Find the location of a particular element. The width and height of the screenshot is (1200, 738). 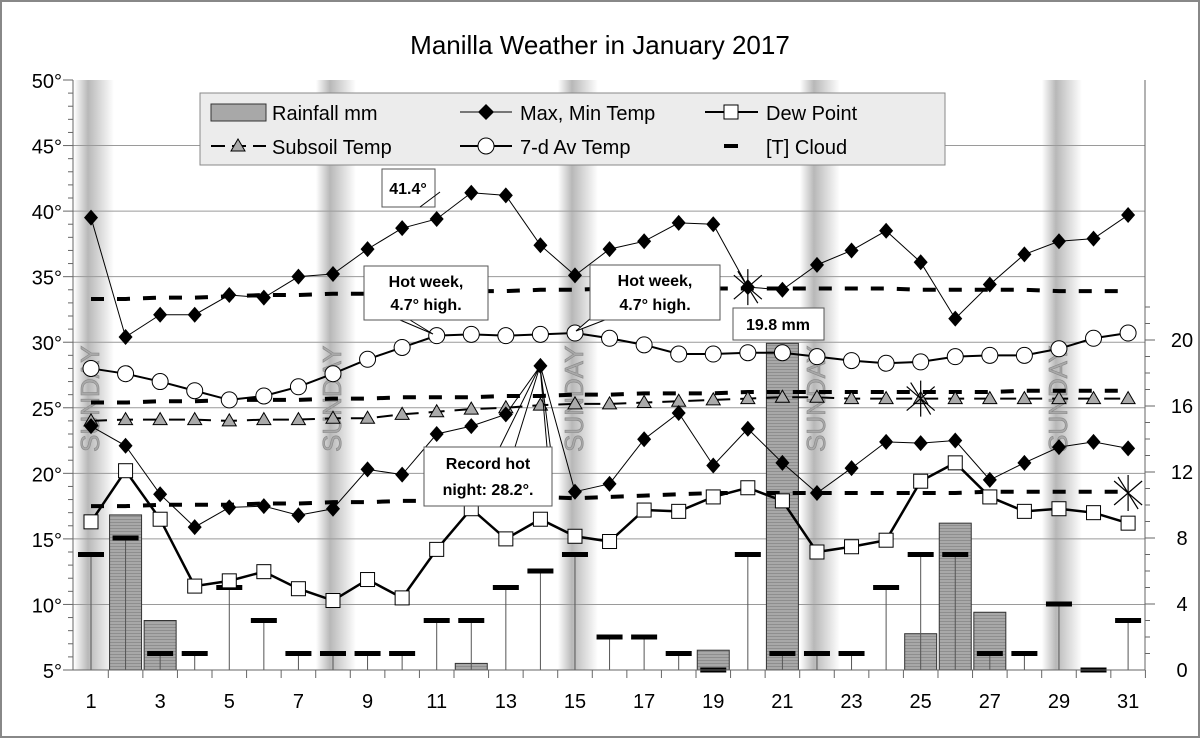

left-tick-label: 10° is located at coordinates (47, 606).